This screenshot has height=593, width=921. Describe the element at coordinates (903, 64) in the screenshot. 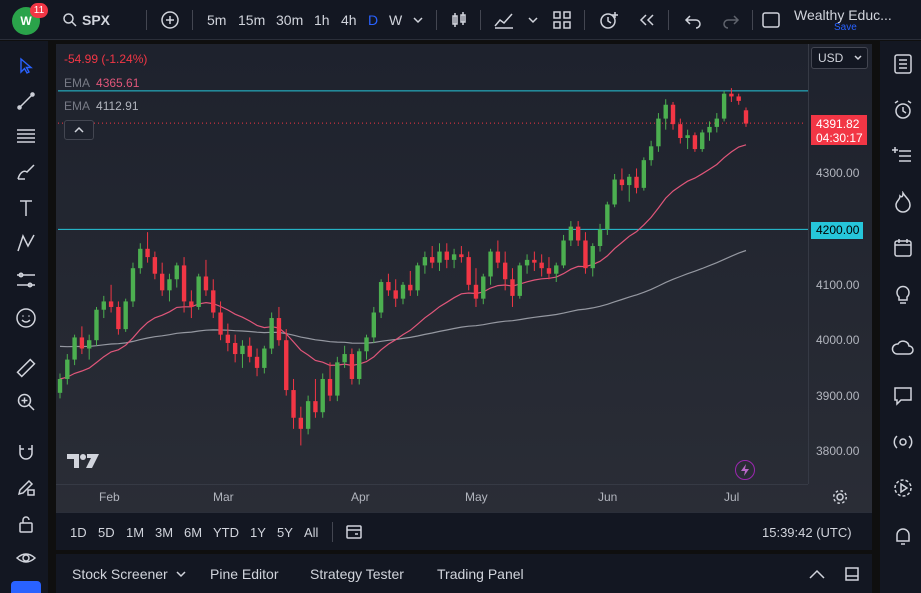

I see `watchlist-button` at that location.